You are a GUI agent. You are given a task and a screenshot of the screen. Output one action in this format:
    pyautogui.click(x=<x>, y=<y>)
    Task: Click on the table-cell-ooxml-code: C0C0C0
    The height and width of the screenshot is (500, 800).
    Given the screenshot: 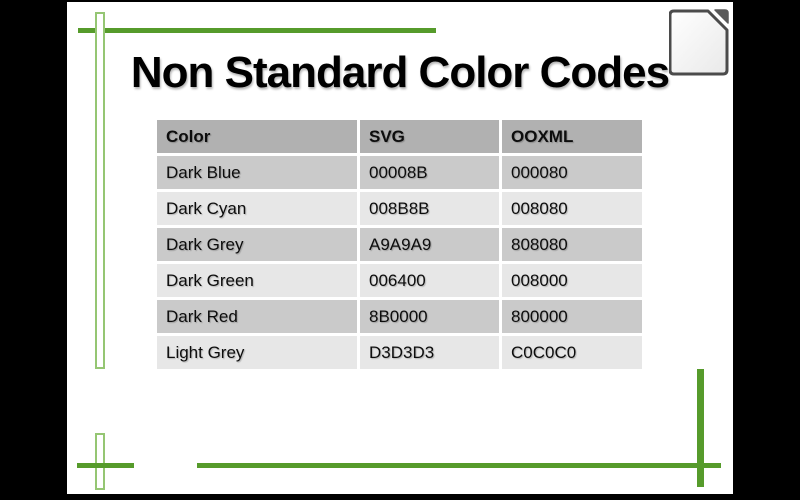 What is the action you would take?
    pyautogui.click(x=572, y=352)
    